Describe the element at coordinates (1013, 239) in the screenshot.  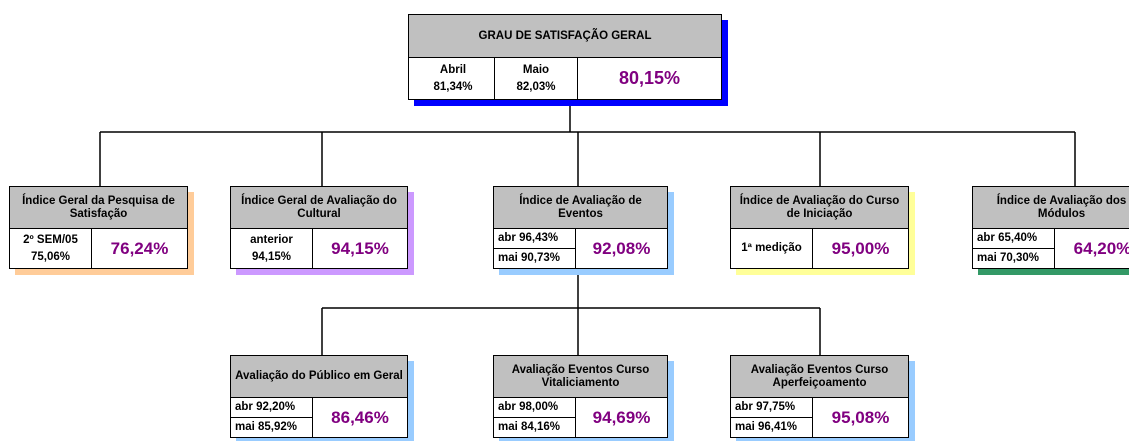
I see `period-row: abr 65,40%` at that location.